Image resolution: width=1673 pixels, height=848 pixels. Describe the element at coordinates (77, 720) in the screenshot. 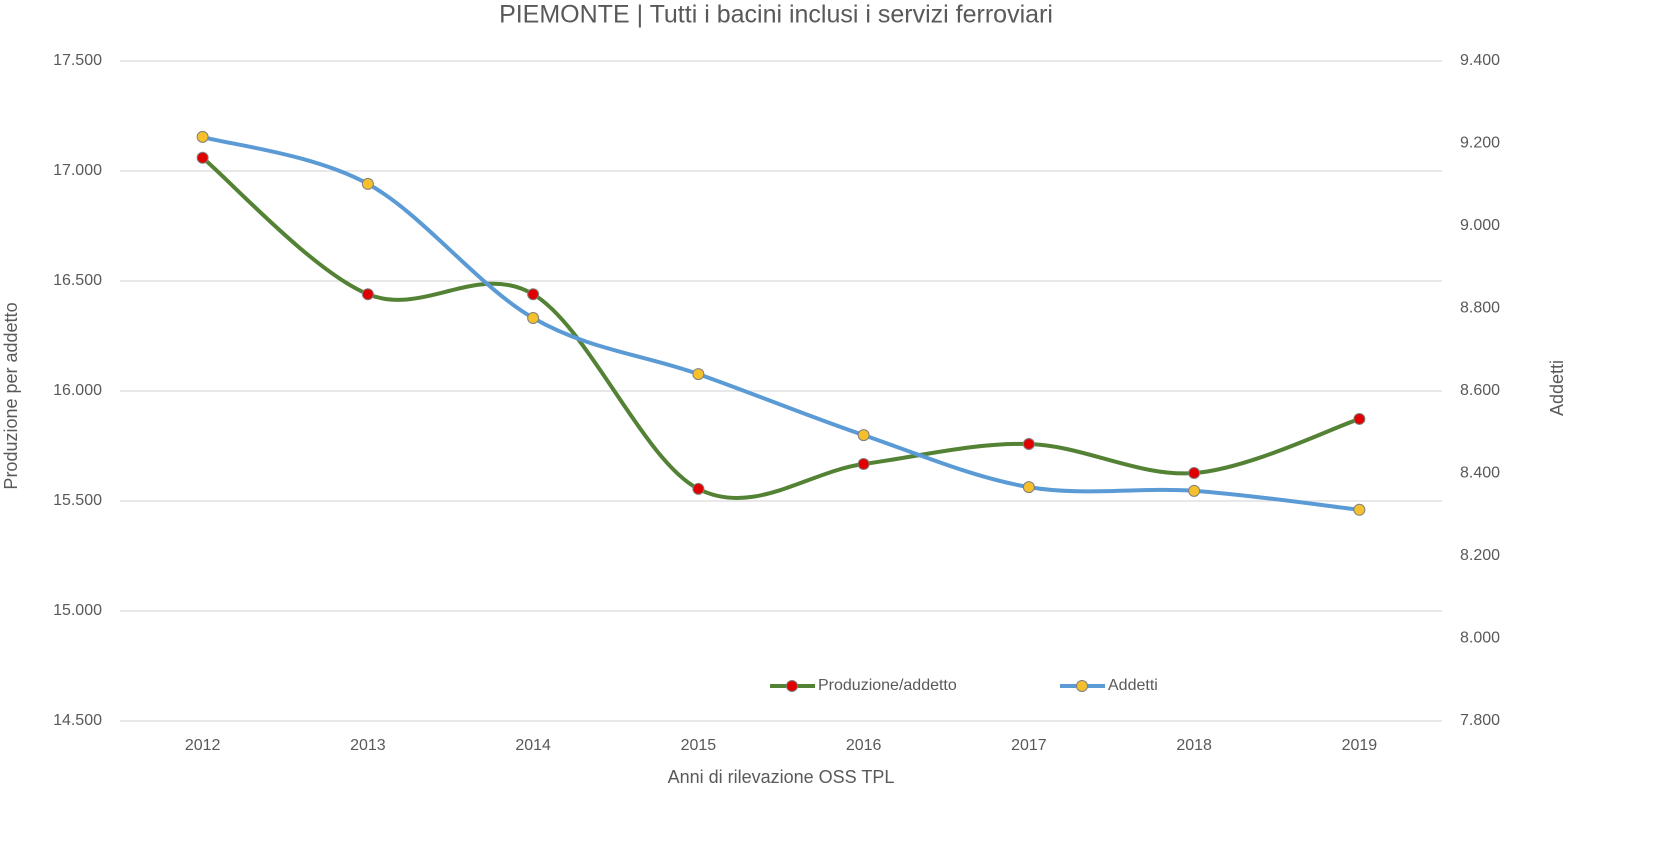

I see `y-tick-label: 14.500` at that location.